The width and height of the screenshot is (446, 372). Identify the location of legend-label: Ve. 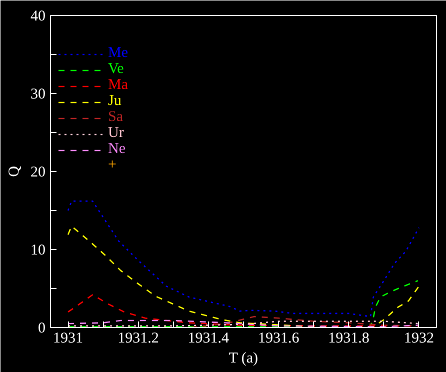
(116, 69).